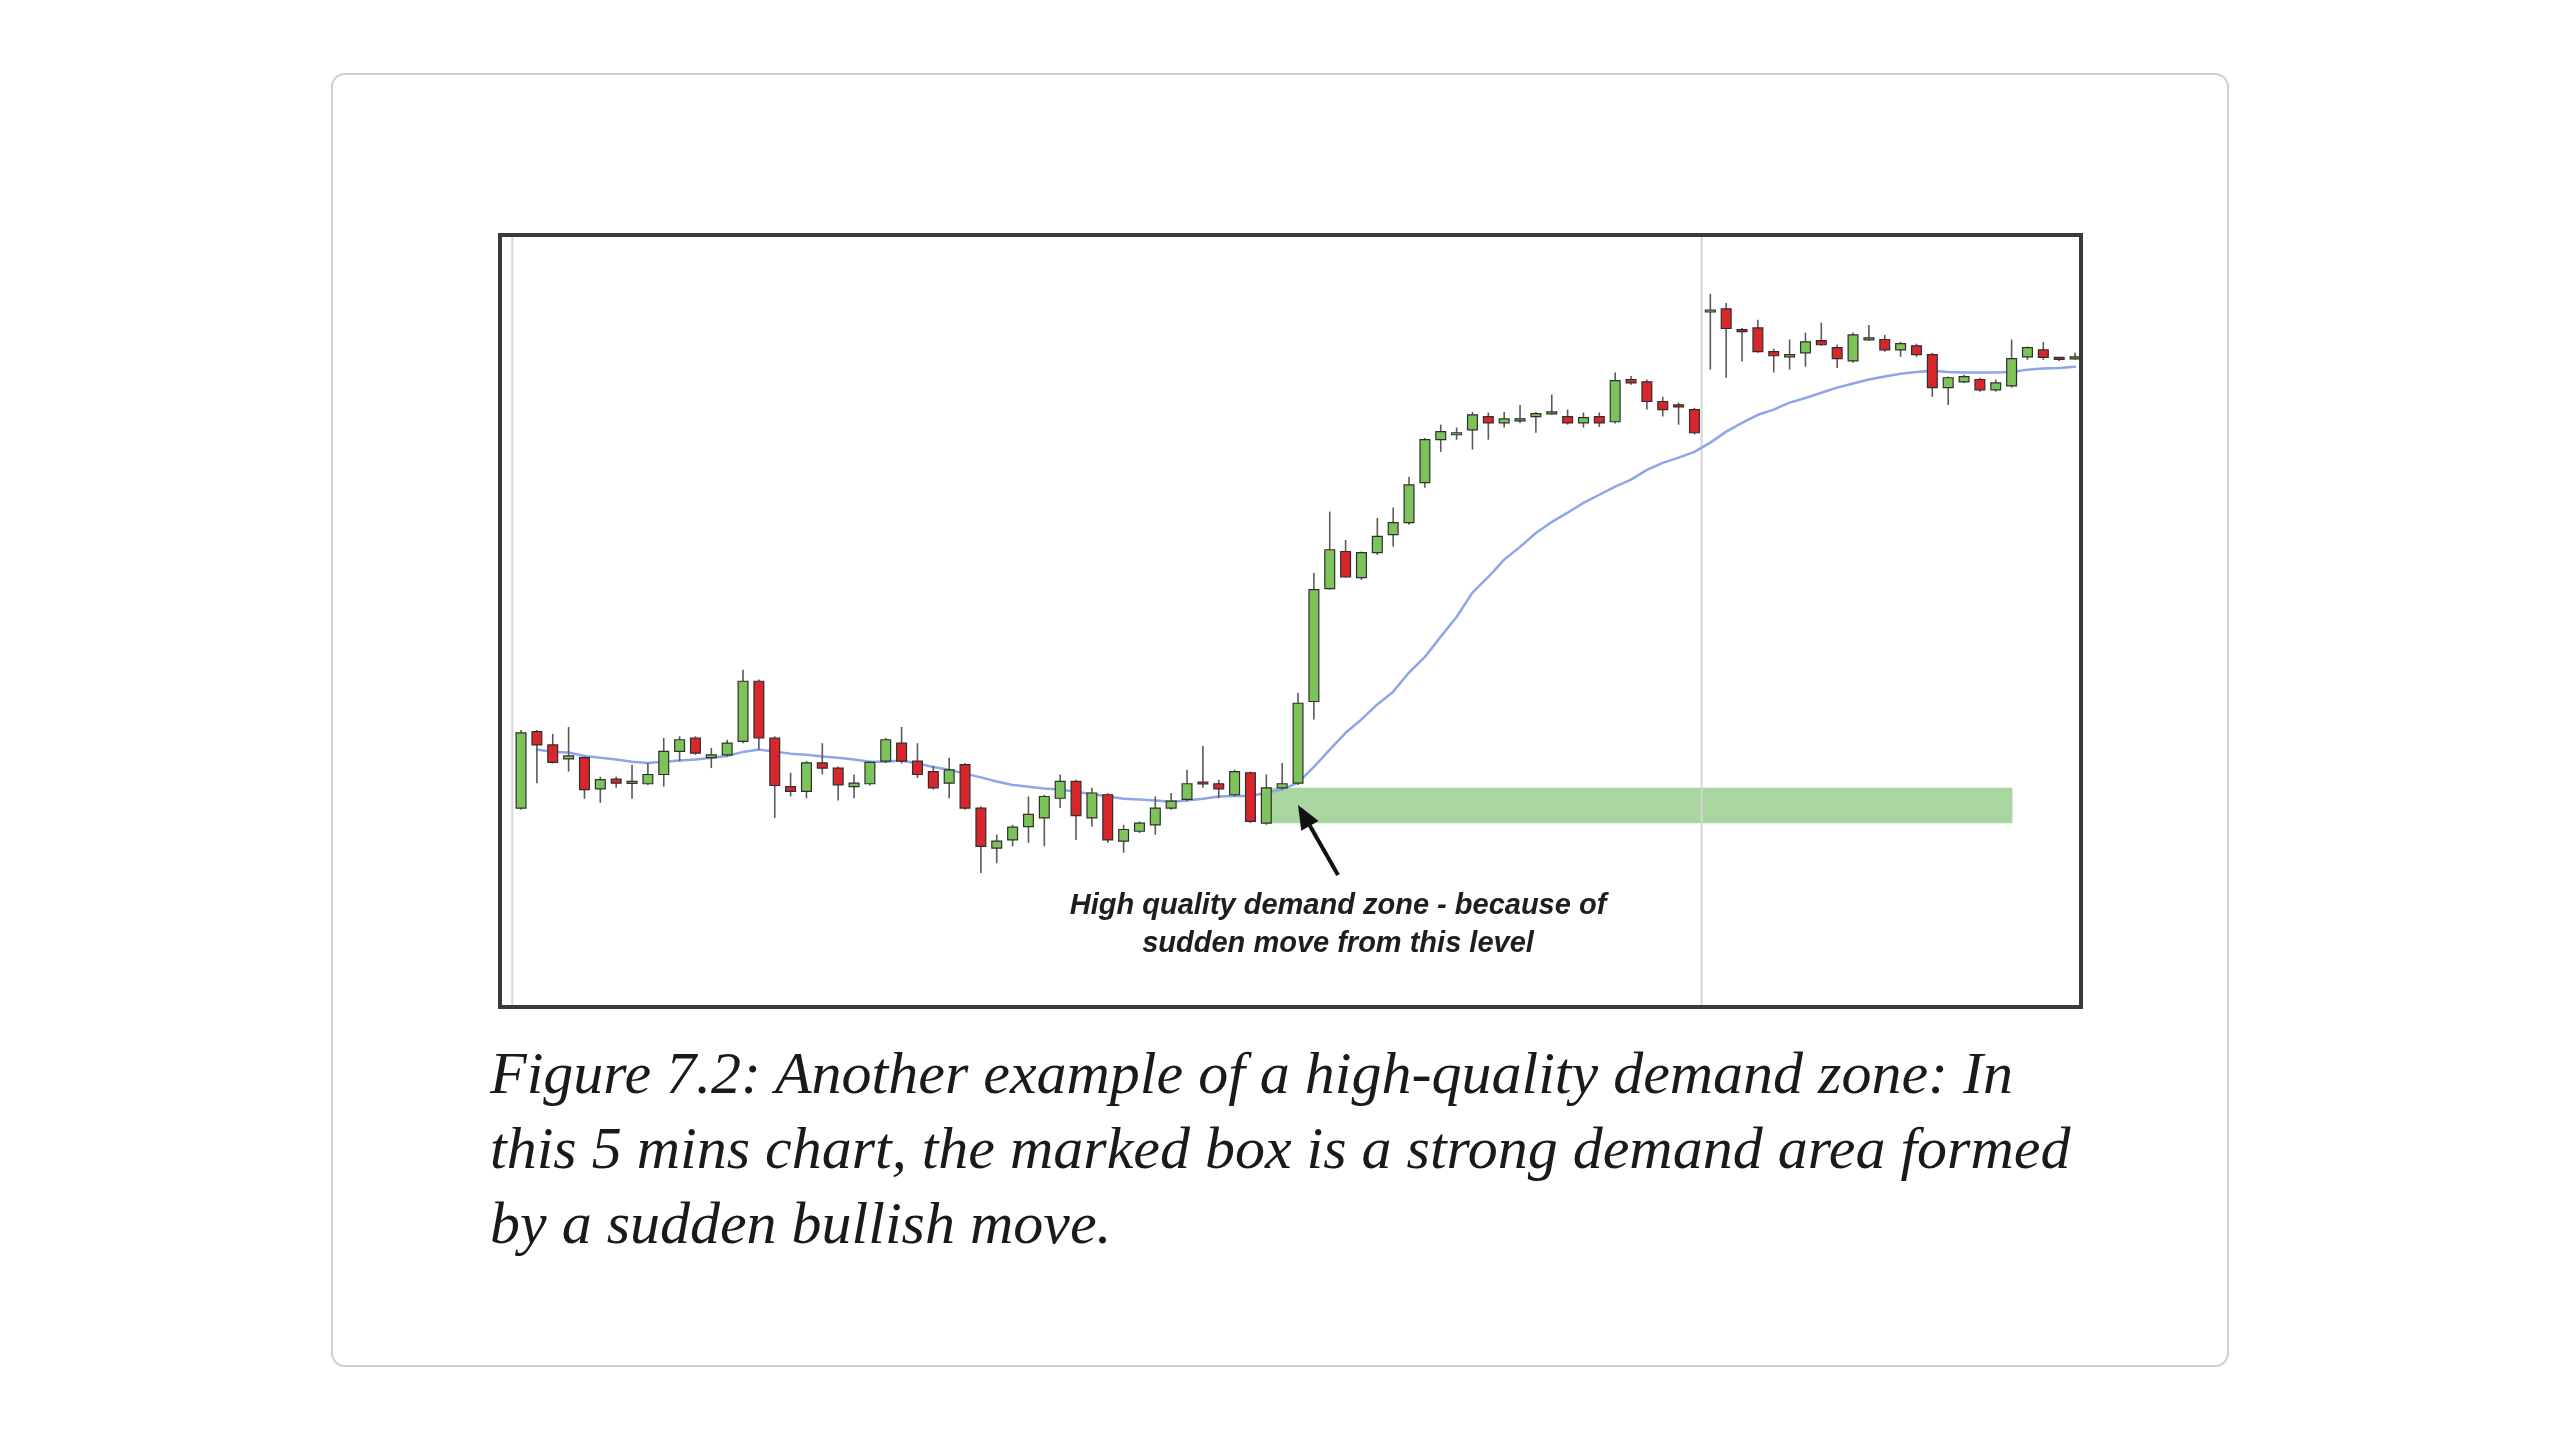  What do you see at coordinates (1339, 924) in the screenshot?
I see `band-label: High quality demand zone - because of sudden move from this level` at bounding box center [1339, 924].